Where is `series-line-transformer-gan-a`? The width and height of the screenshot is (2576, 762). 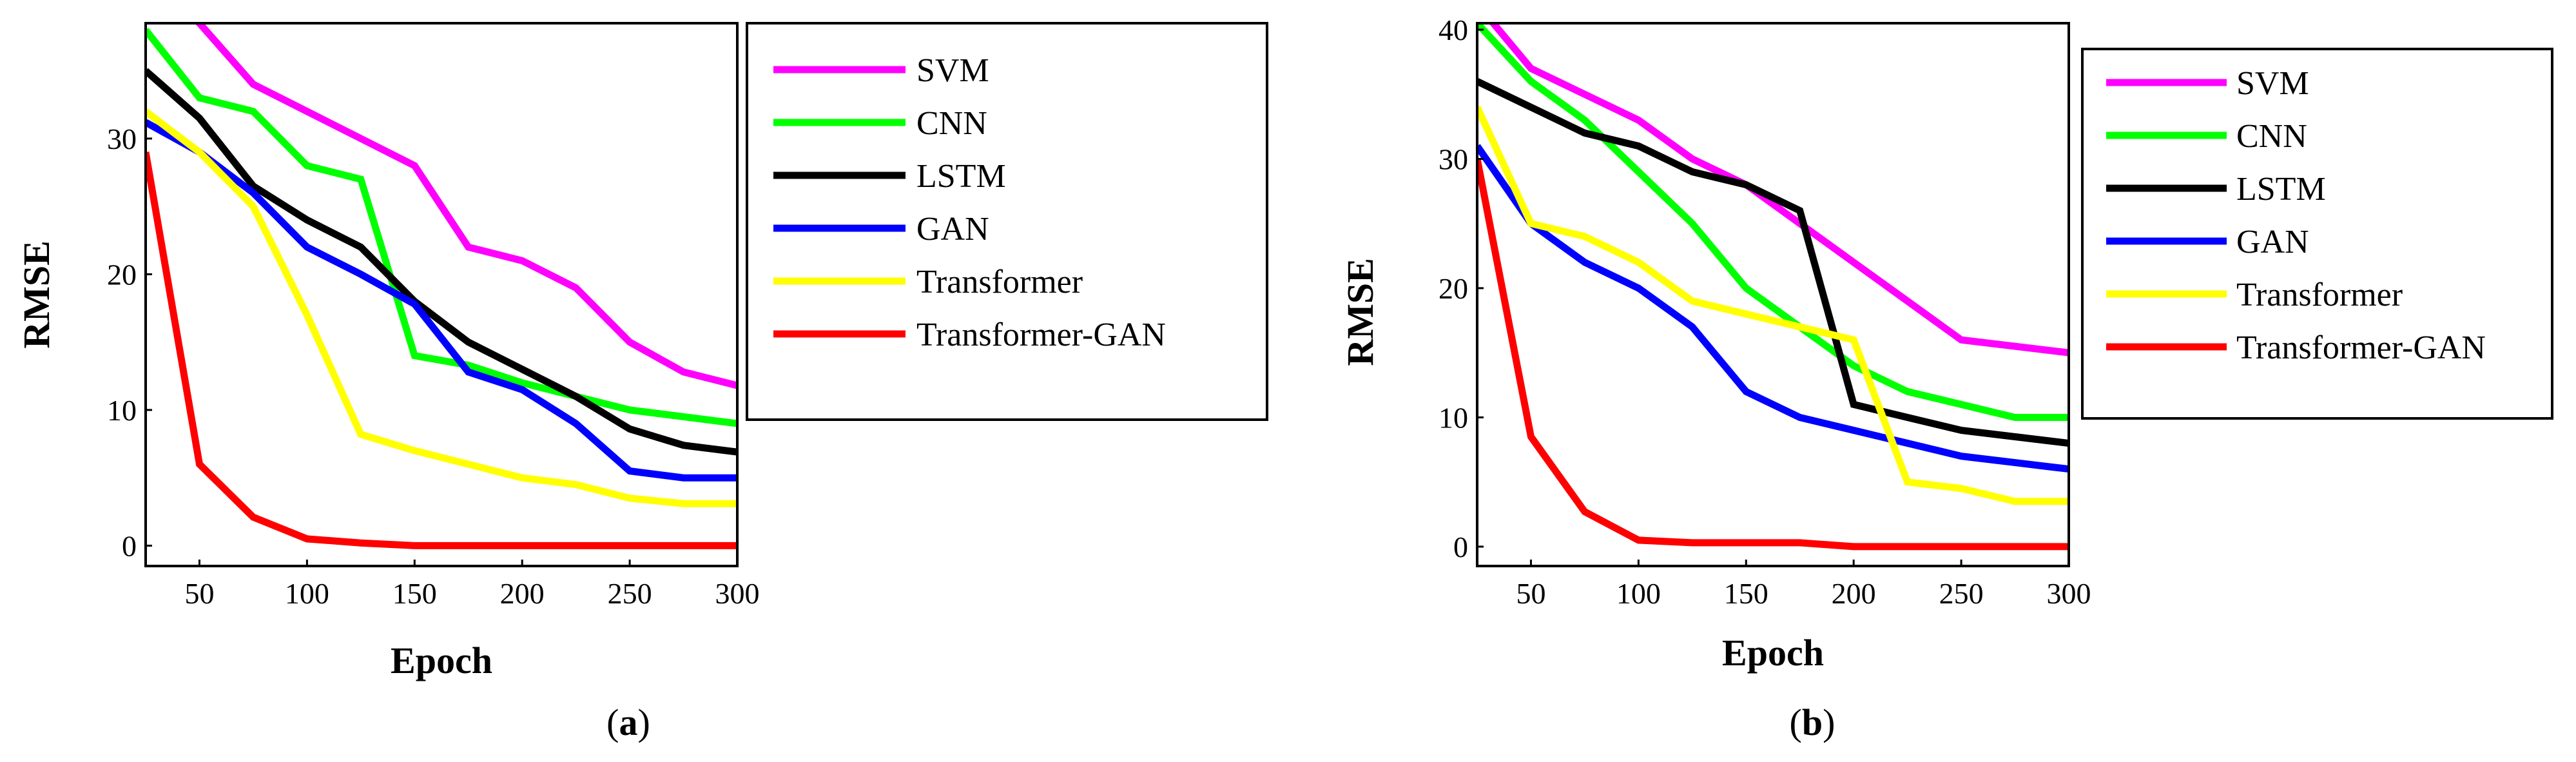
series-line-transformer-gan-a is located at coordinates (441, 350).